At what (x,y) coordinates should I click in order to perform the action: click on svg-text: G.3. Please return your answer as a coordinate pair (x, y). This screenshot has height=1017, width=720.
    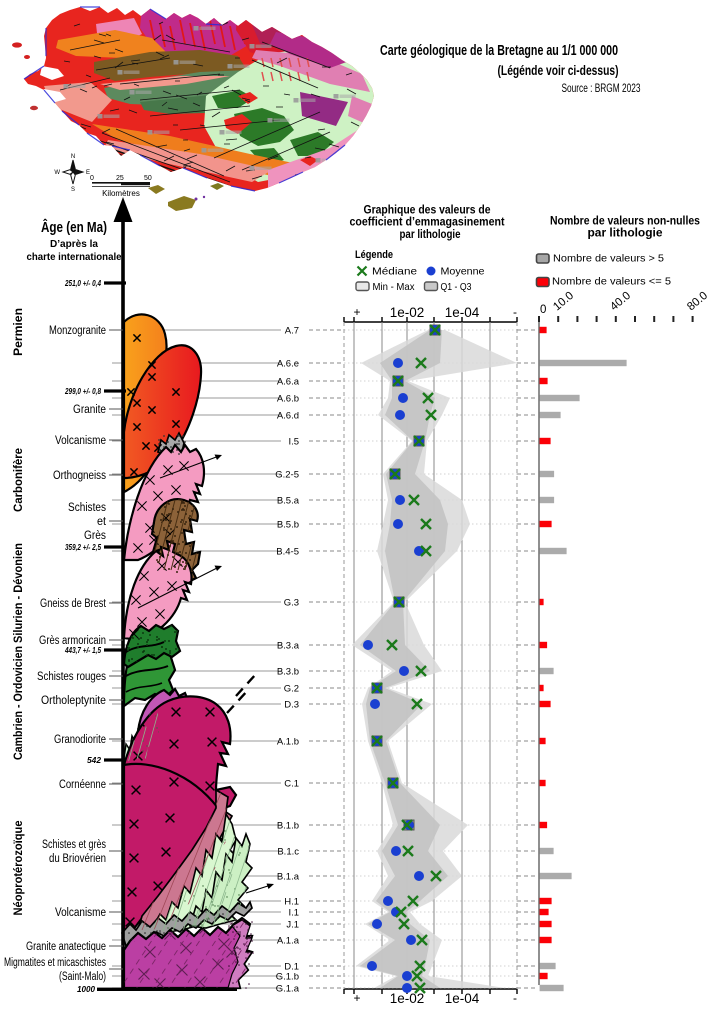
    Looking at the image, I should click on (291, 603).